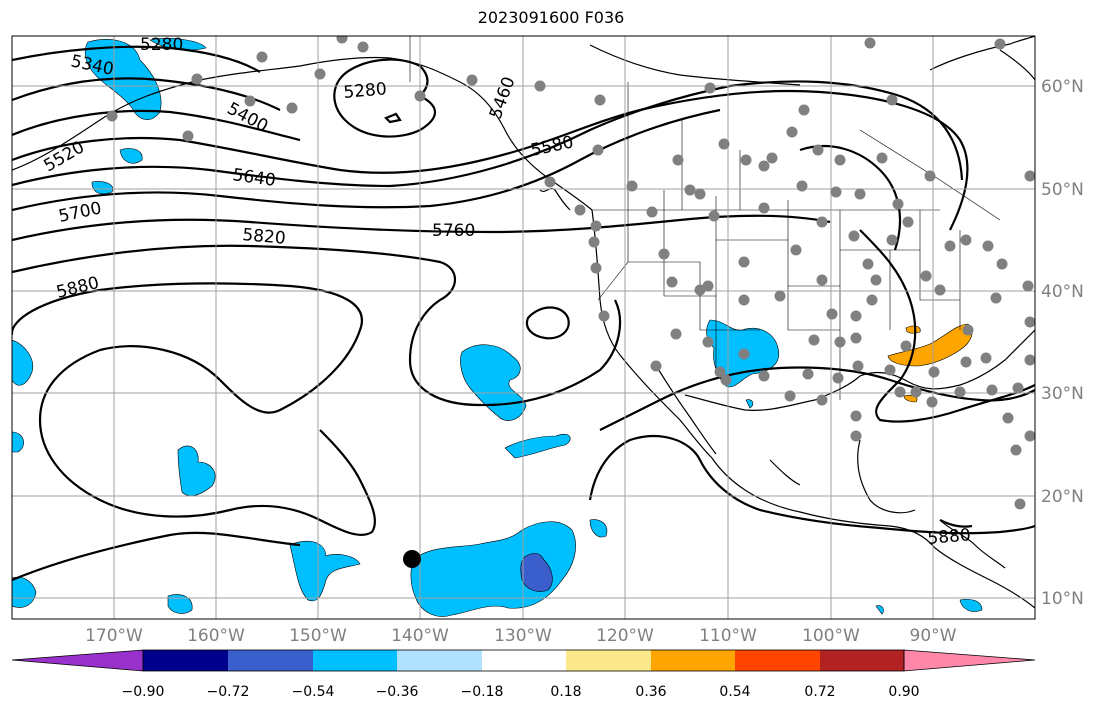  What do you see at coordinates (453, 231) in the screenshot?
I see `contour-label: 5760` at bounding box center [453, 231].